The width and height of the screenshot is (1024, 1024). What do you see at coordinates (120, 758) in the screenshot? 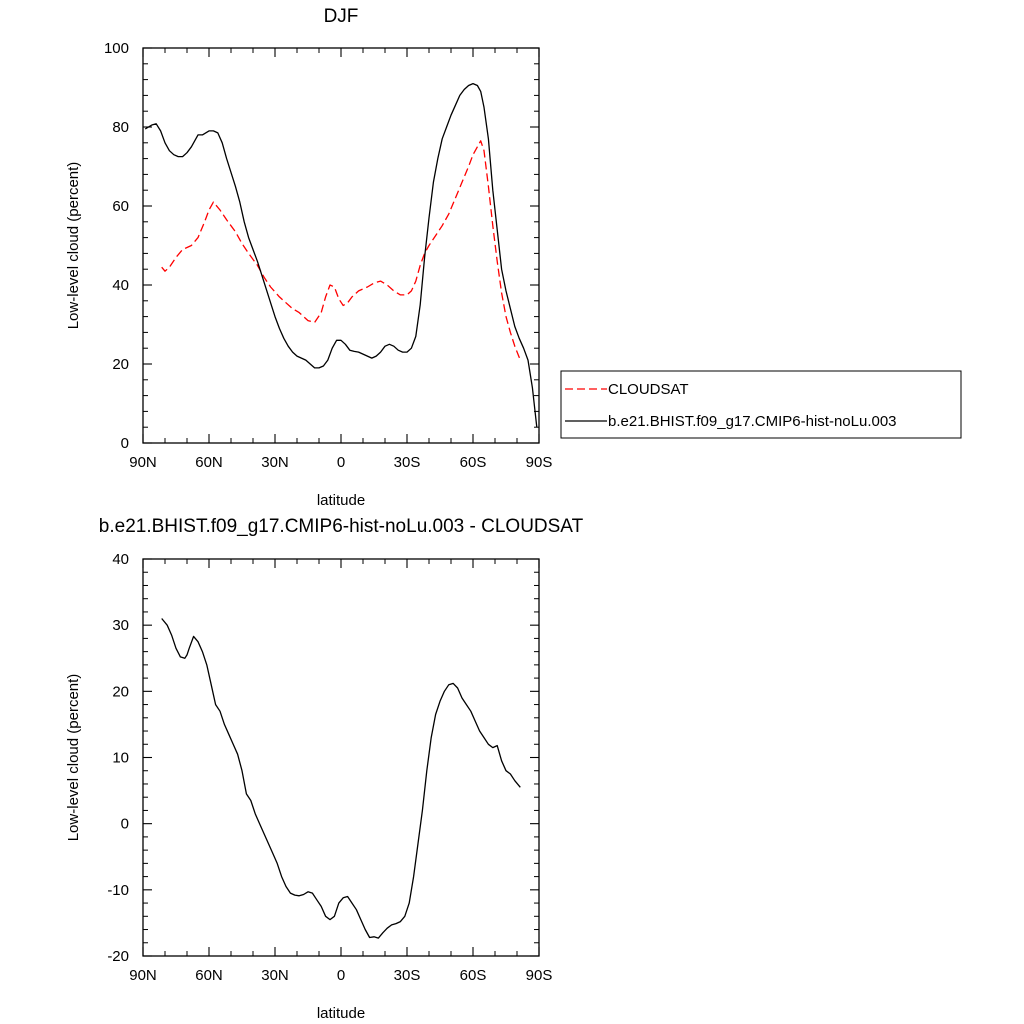
I see `y-tick-label: 10` at bounding box center [120, 758].